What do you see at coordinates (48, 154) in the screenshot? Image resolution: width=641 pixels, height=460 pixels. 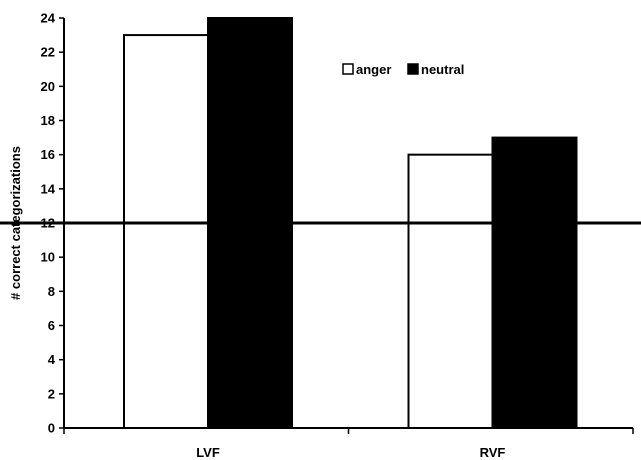 I see `y-tick-label: 16` at bounding box center [48, 154].